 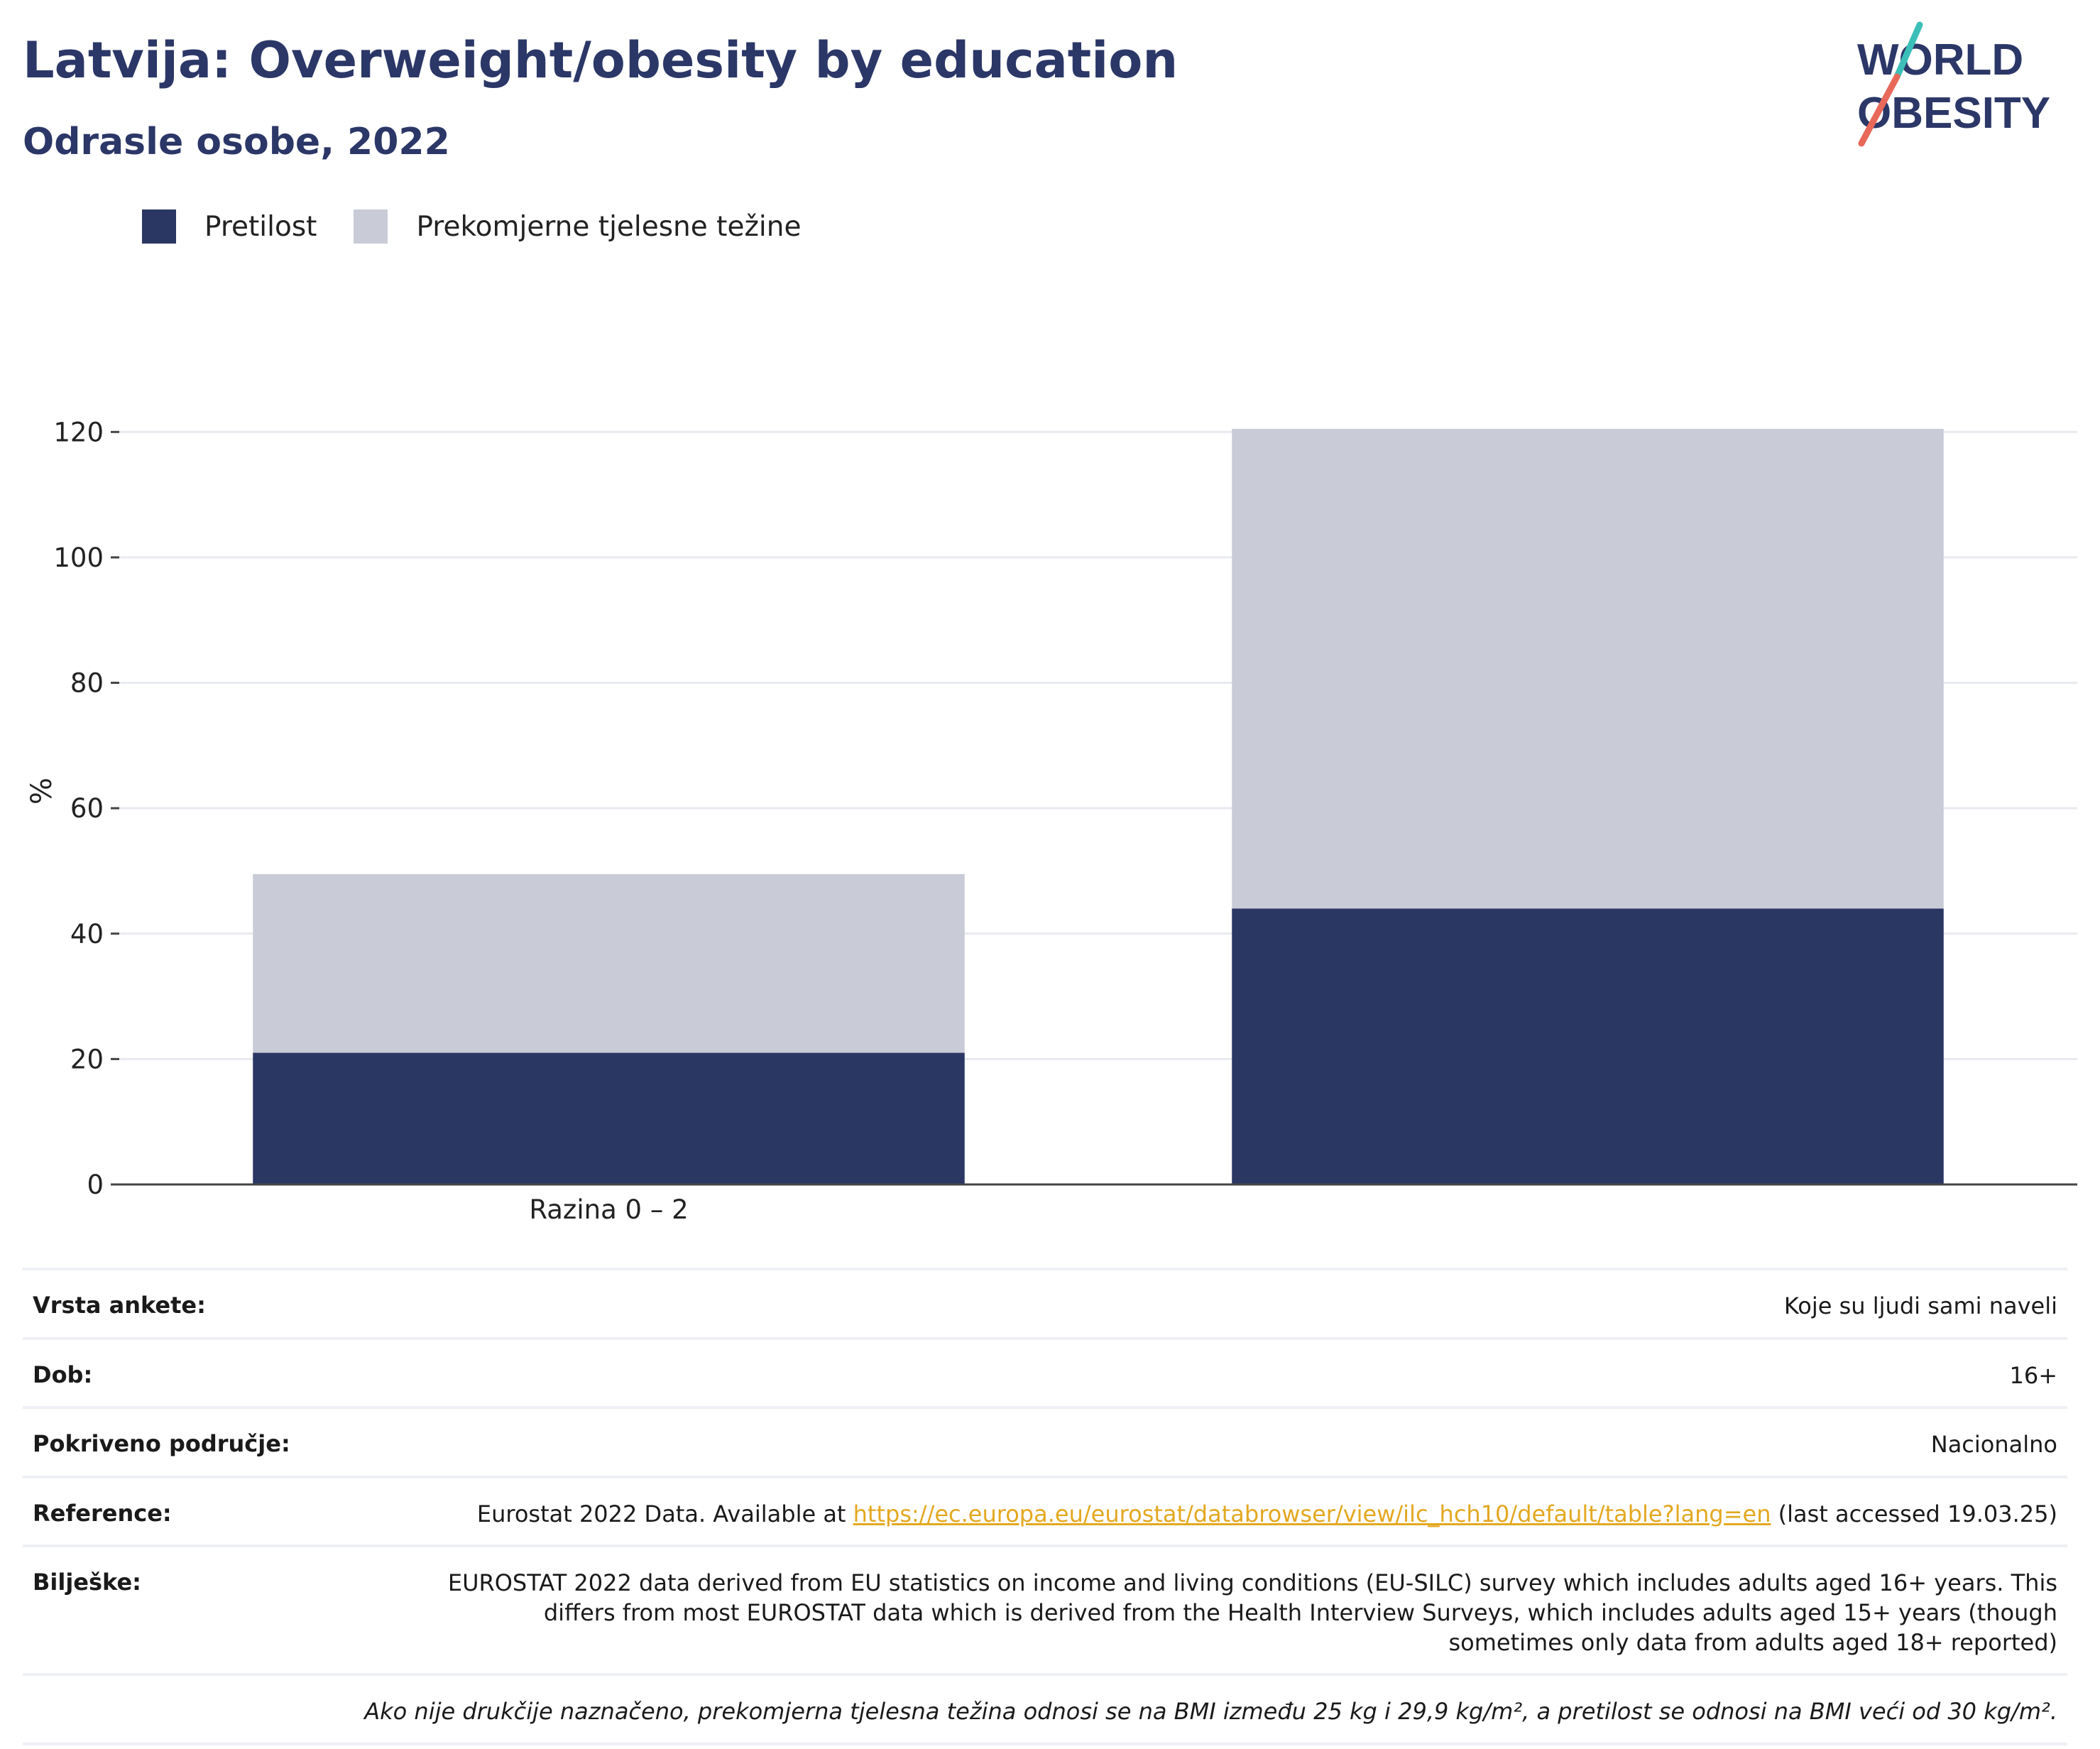 I want to click on age-value: 16+, so click(x=2033, y=1375).